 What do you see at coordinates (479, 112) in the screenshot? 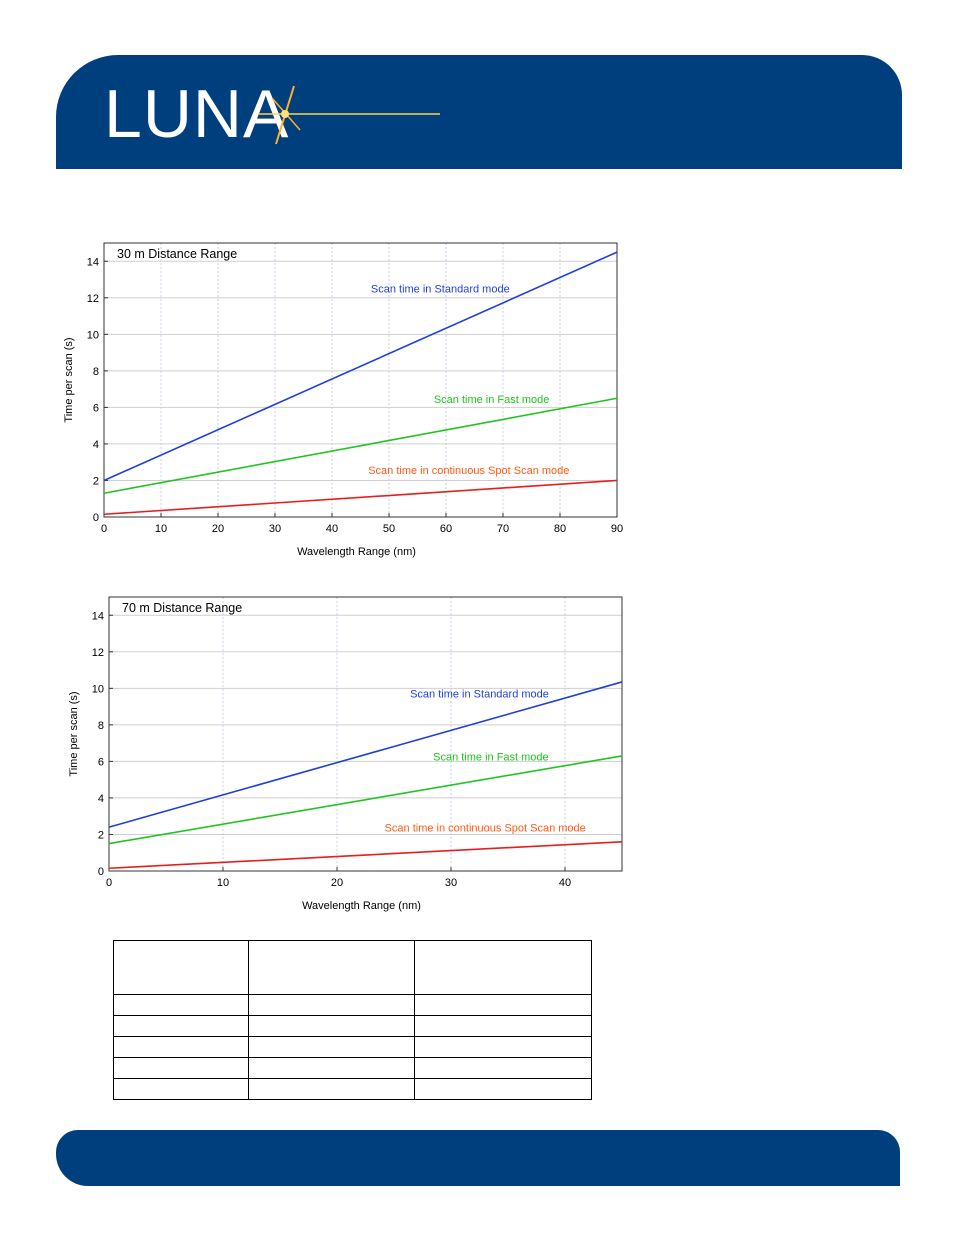
I see `header-band` at bounding box center [479, 112].